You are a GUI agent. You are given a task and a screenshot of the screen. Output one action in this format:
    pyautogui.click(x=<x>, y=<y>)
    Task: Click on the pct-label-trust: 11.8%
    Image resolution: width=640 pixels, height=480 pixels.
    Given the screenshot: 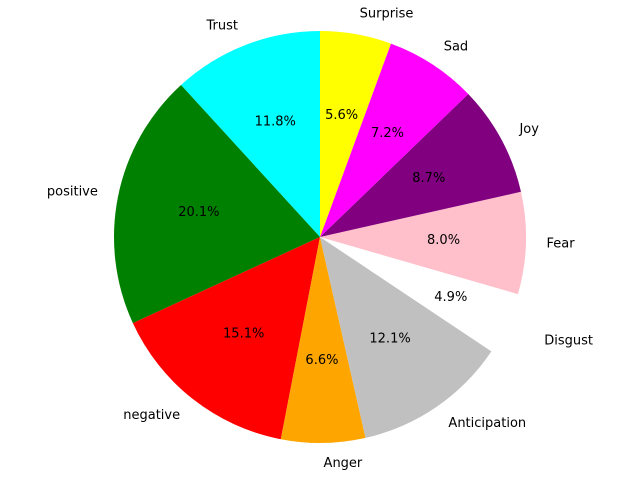 What is the action you would take?
    pyautogui.click(x=275, y=121)
    